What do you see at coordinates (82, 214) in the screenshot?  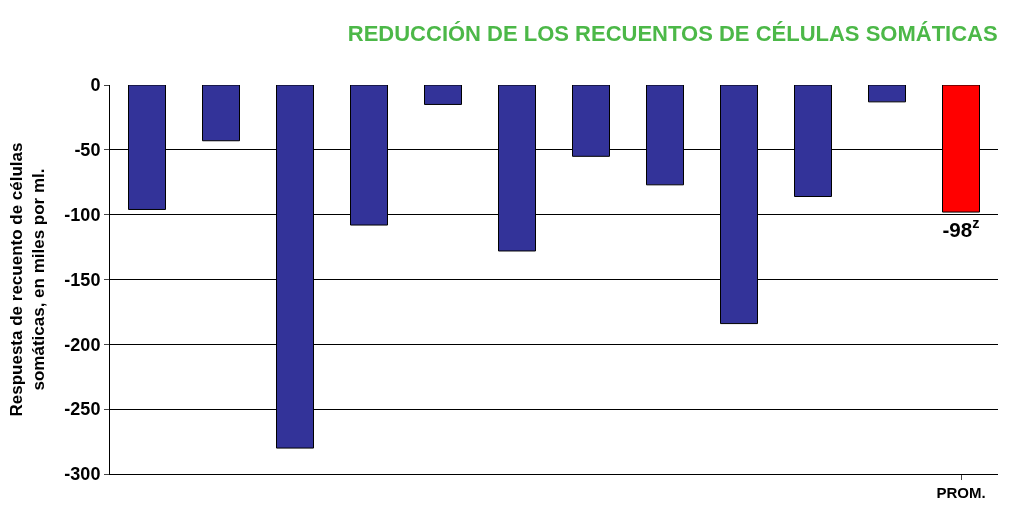 I see `y-tick-label: -100` at bounding box center [82, 214].